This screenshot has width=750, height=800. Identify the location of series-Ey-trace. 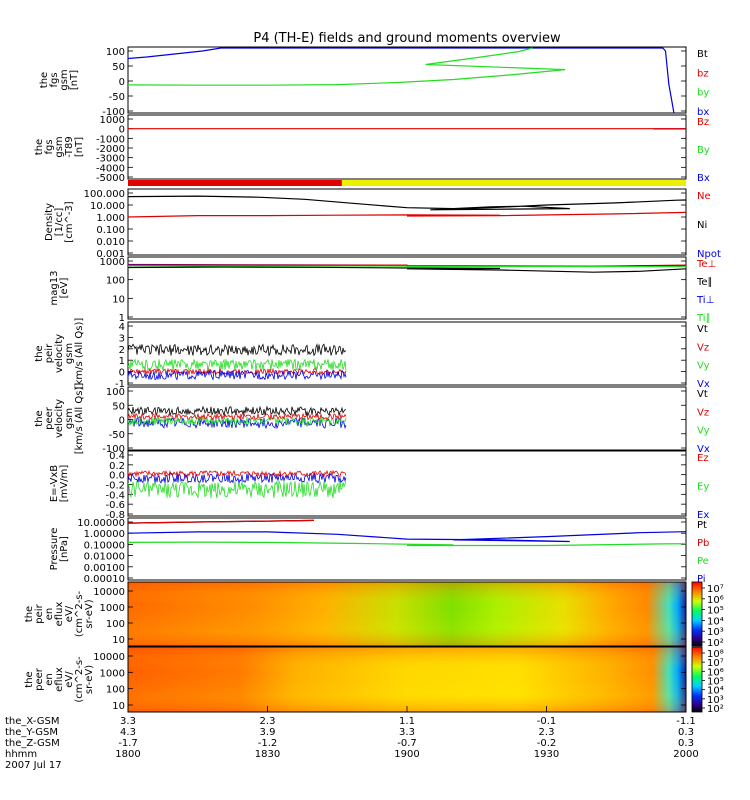
(237, 489).